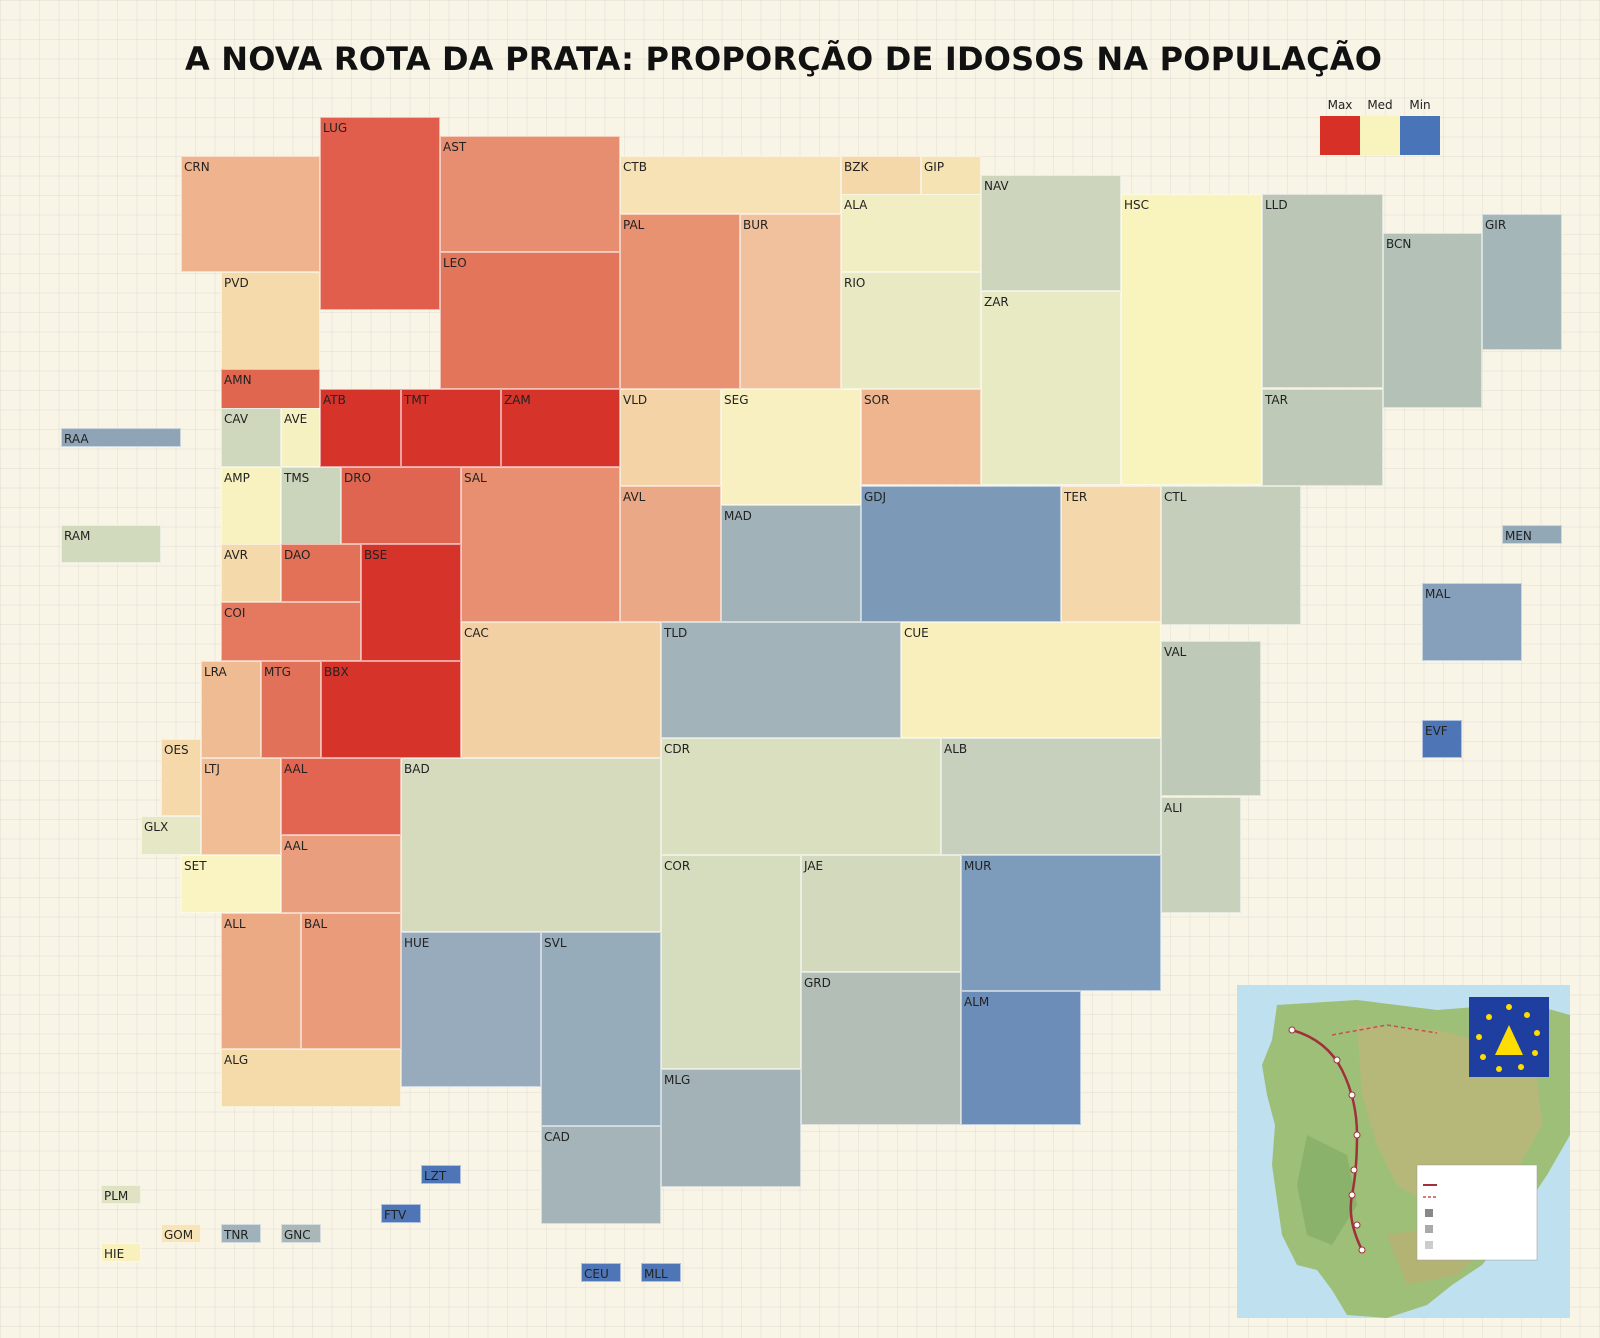 Image resolution: width=1600 pixels, height=1338 pixels. Describe the element at coordinates (661, 1272) in the screenshot. I see `region-tile-mll: MLL` at that location.